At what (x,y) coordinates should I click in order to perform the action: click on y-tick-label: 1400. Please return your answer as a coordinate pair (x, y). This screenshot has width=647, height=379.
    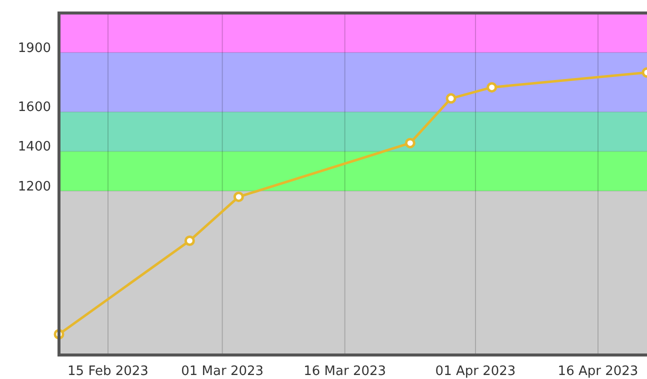
    Looking at the image, I should click on (34, 147).